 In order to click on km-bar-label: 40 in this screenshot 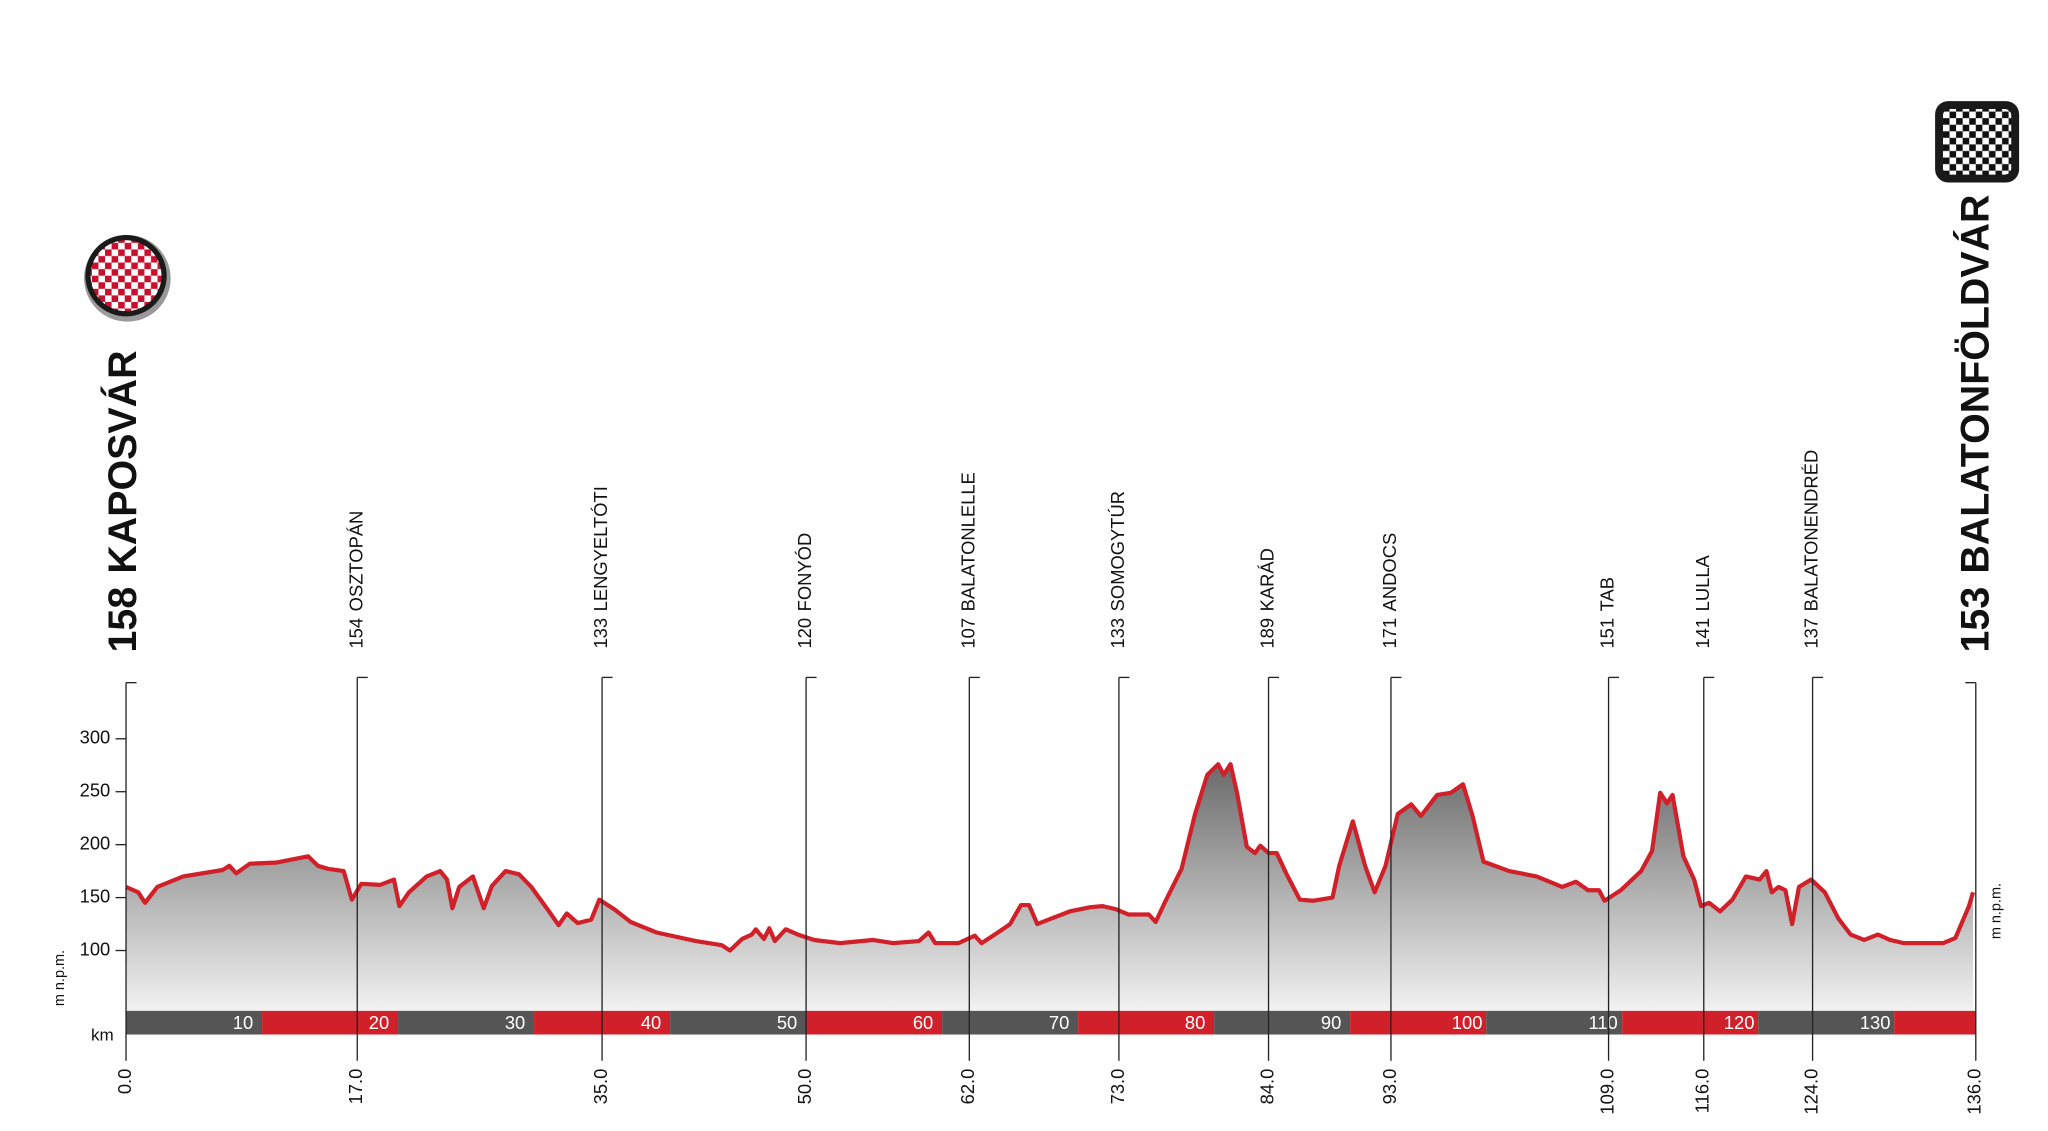, I will do `click(651, 1022)`.